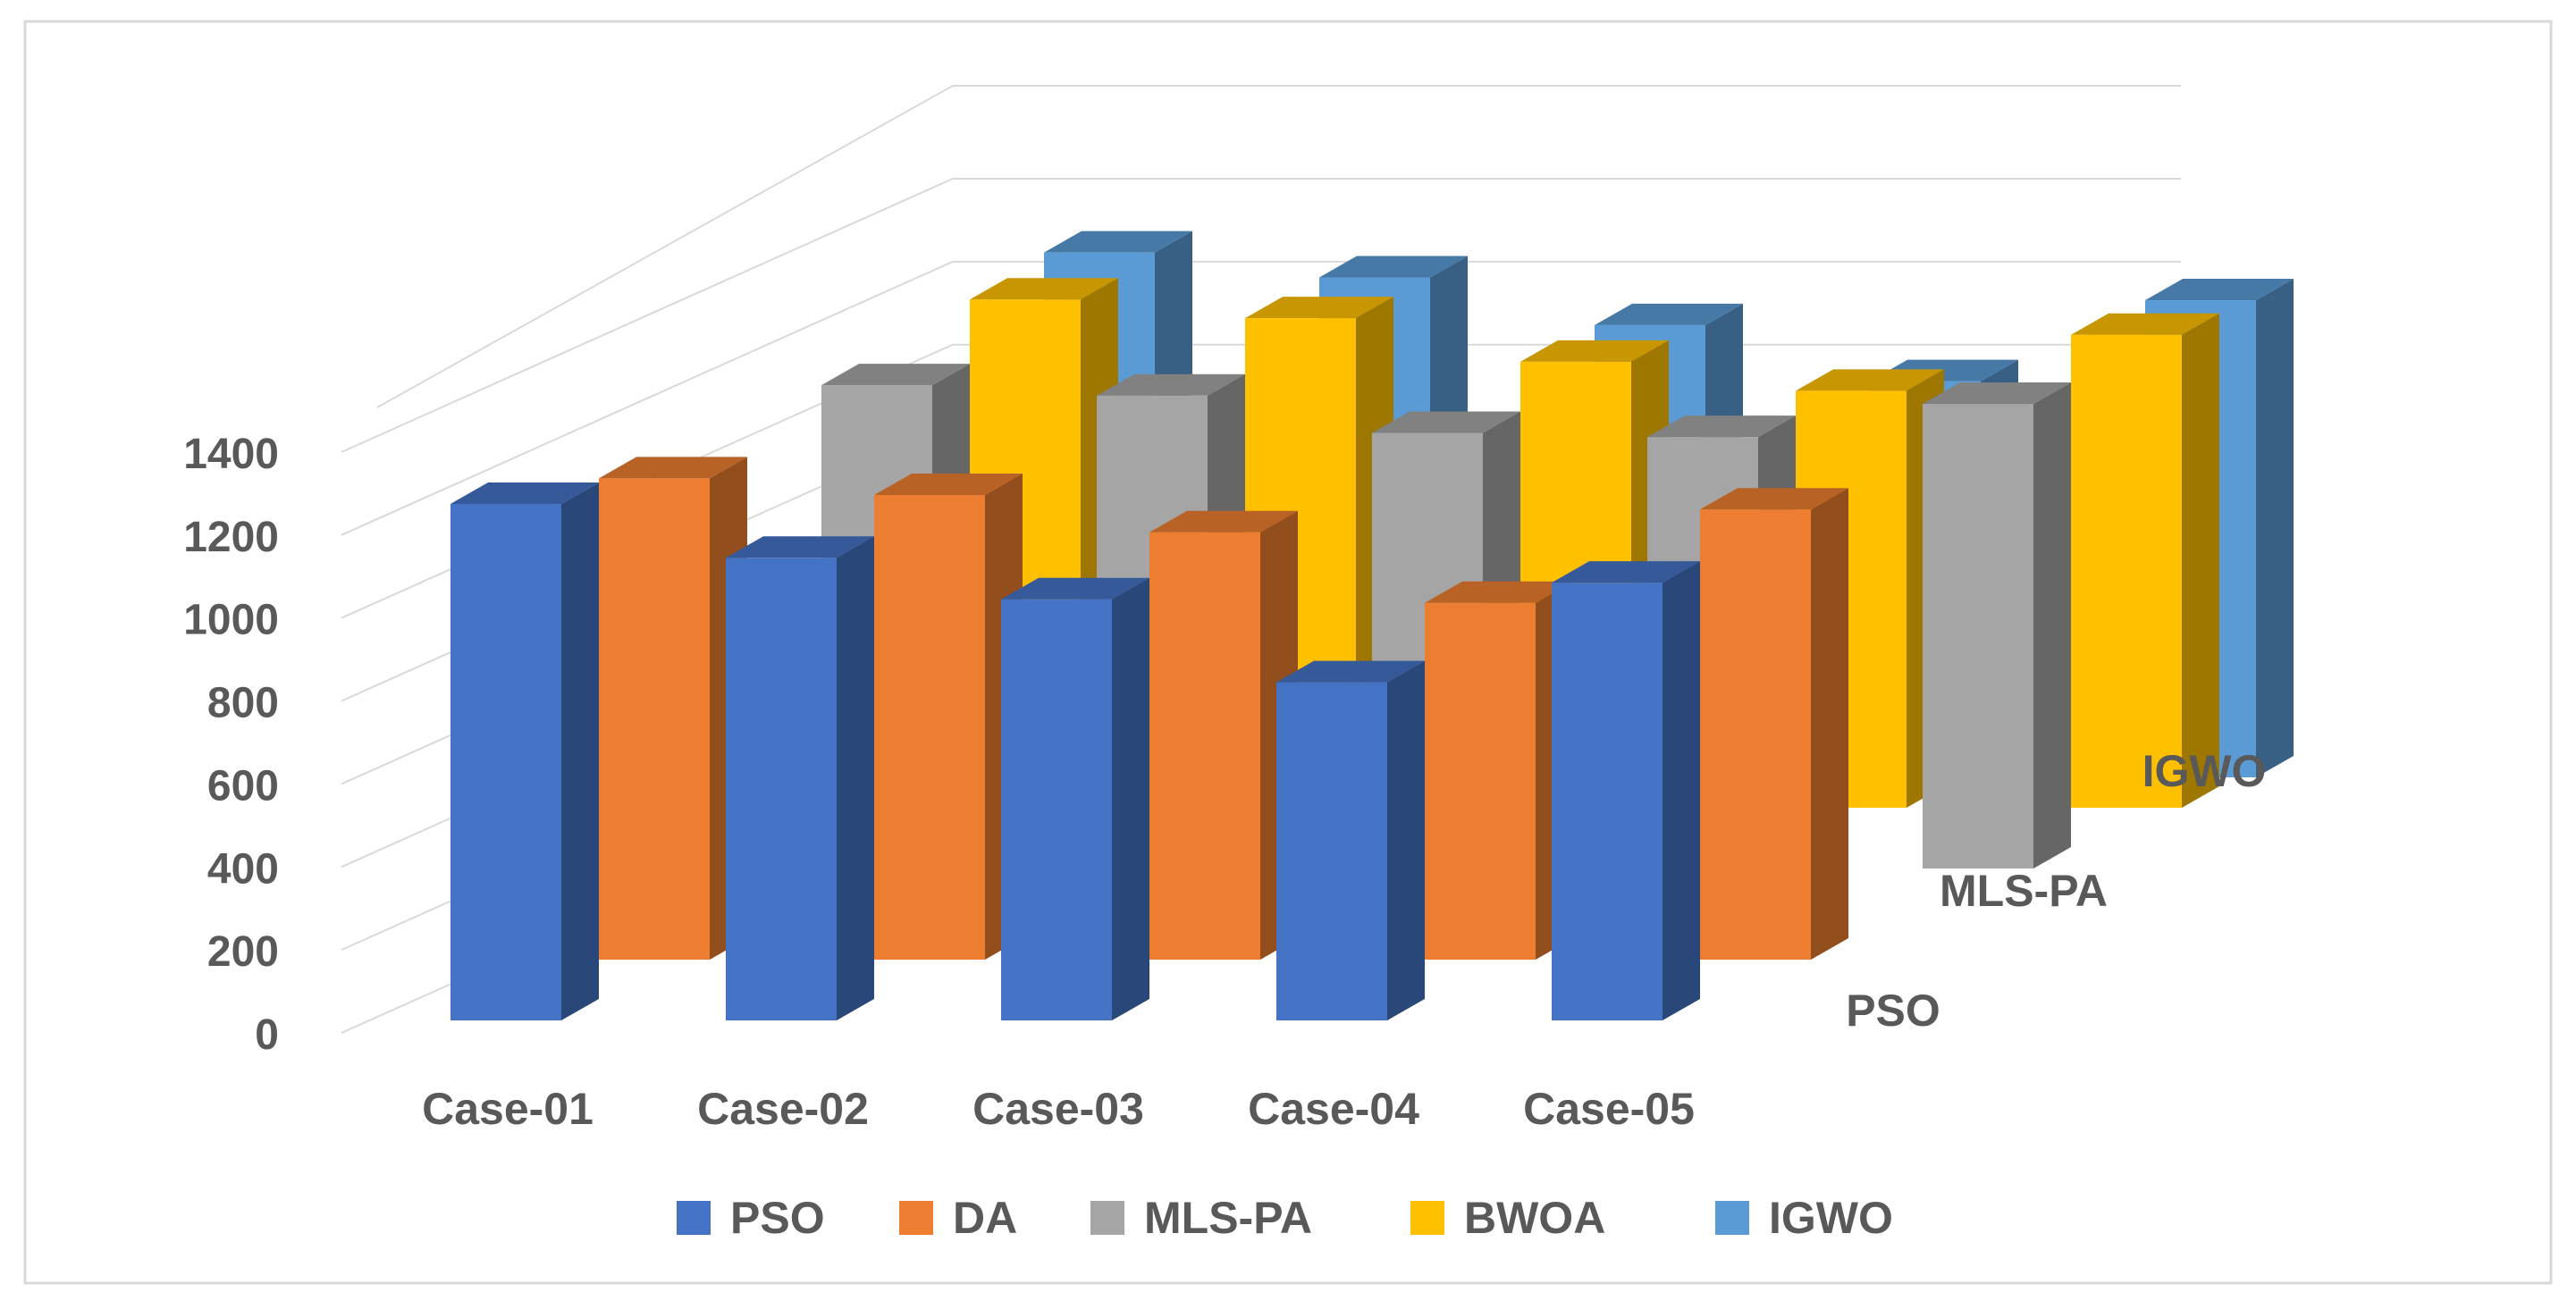  Describe the element at coordinates (985, 1218) in the screenshot. I see `legend-label: DA` at that location.